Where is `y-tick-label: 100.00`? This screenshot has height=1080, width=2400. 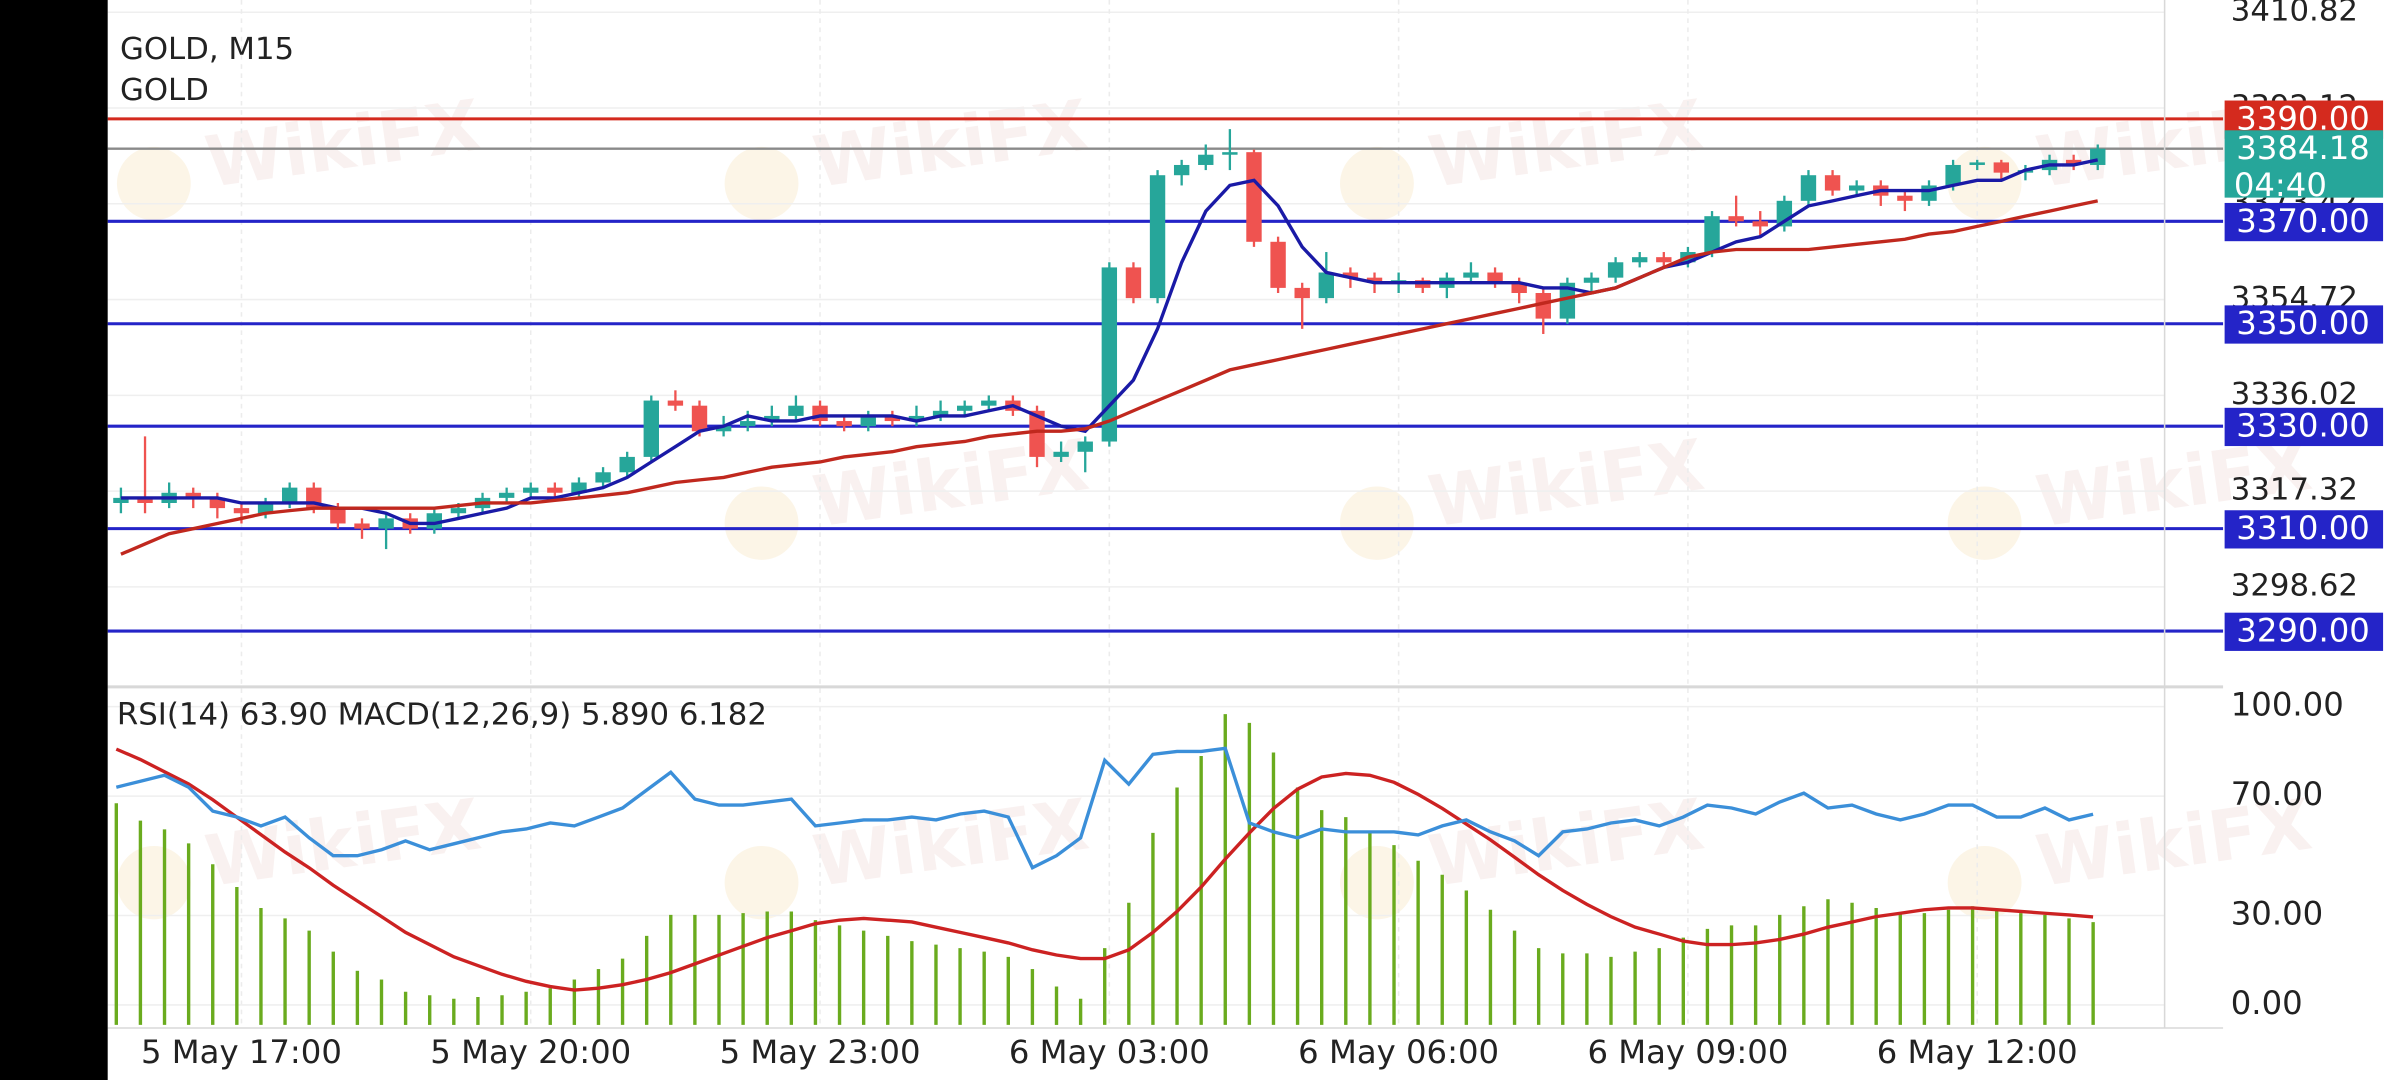 y-tick-label: 100.00 is located at coordinates (2287, 705).